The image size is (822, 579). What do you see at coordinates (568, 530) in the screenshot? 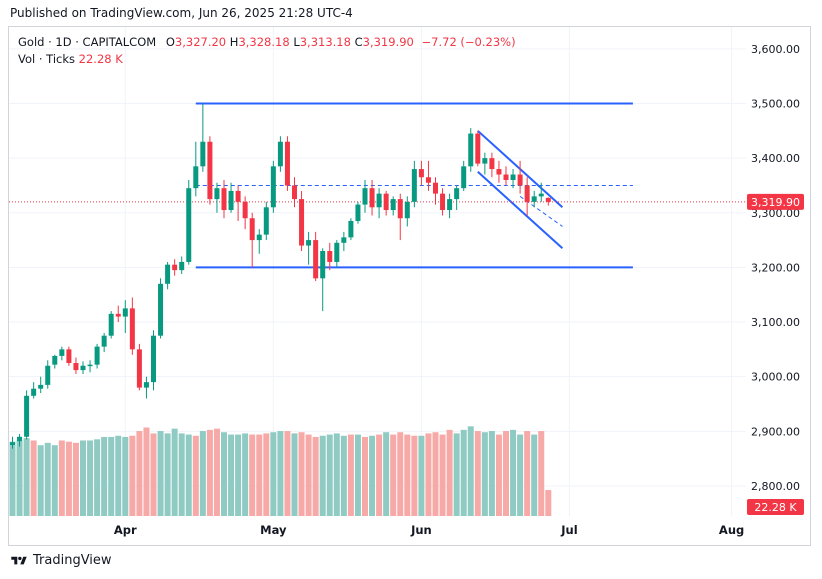
I see `time-tick-label: Jul` at bounding box center [568, 530].